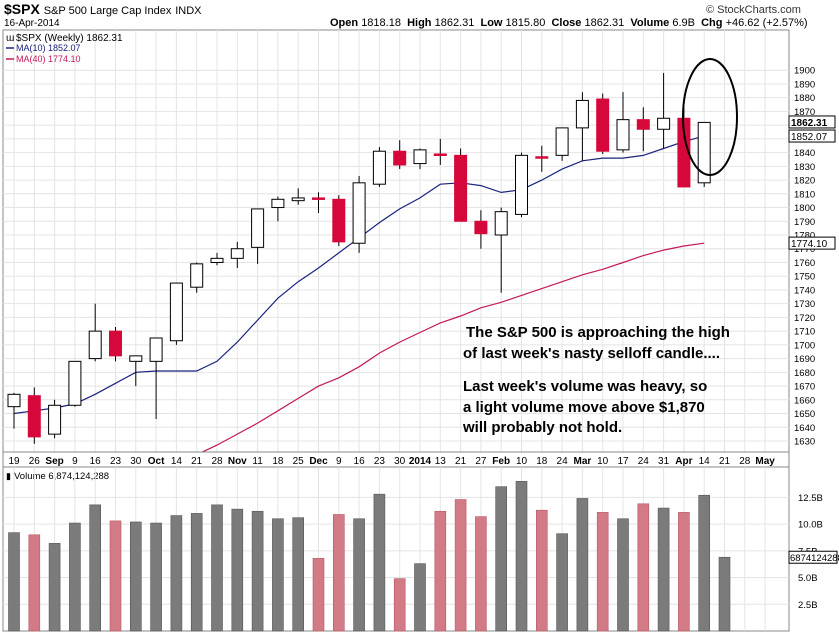 The height and width of the screenshot is (634, 839). What do you see at coordinates (344, 23) in the screenshot?
I see `open-label: Open` at bounding box center [344, 23].